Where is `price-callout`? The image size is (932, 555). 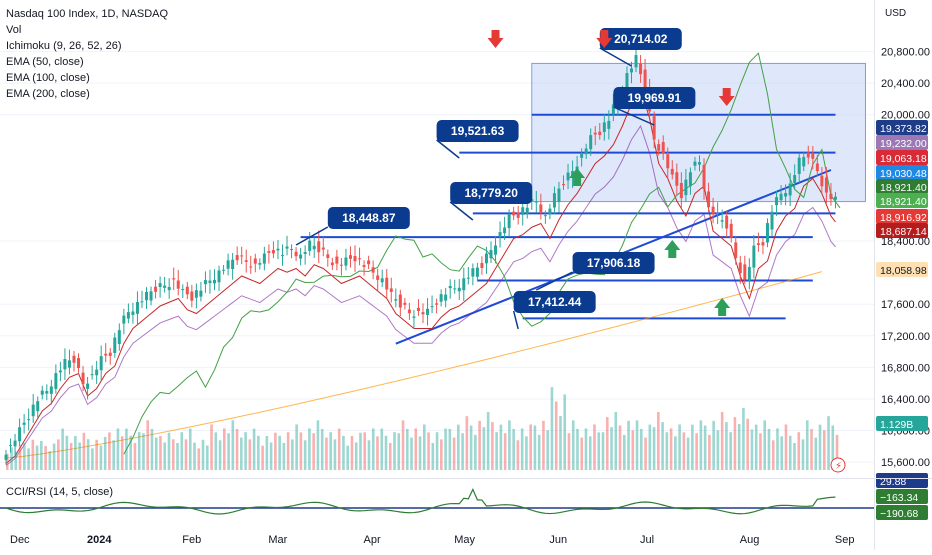
price-callout is located at coordinates (491, 193).